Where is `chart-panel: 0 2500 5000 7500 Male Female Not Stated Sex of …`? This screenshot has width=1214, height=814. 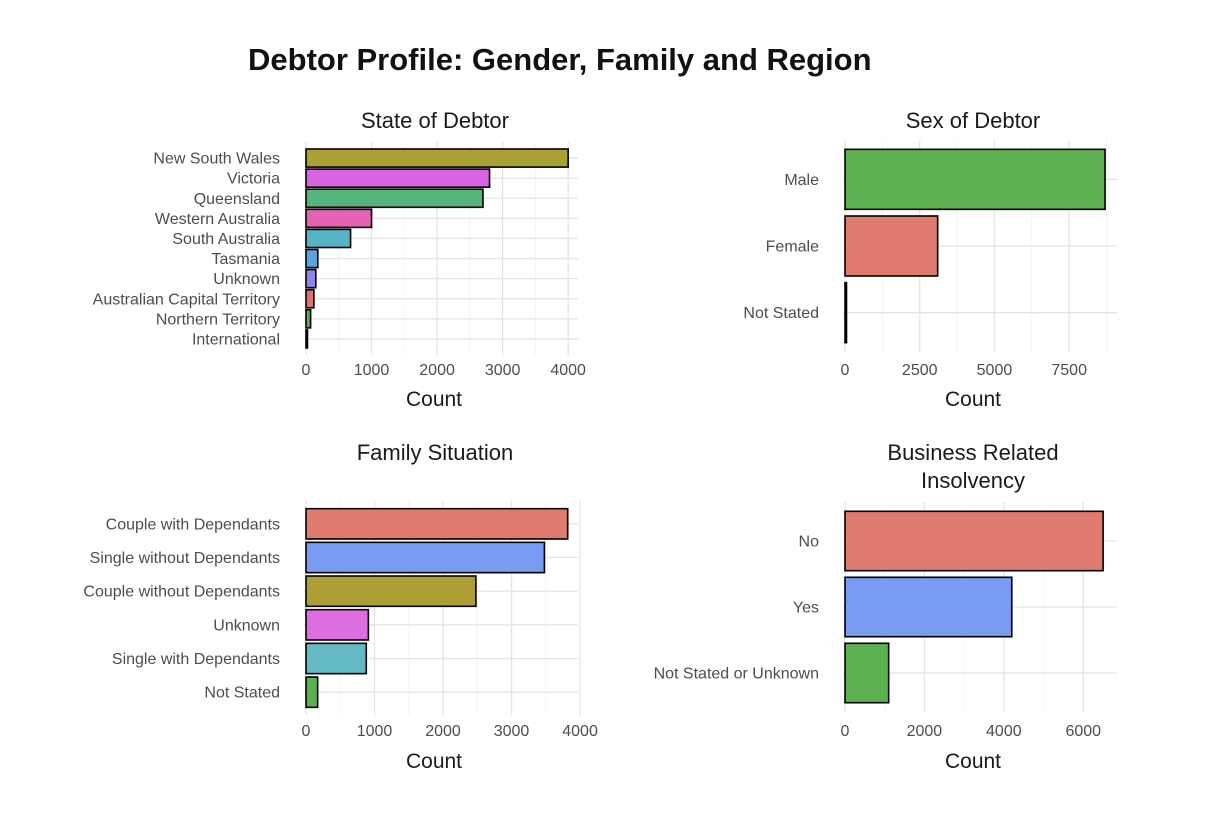 chart-panel: 0 2500 5000 7500 Male Female Not Stated Sex of … is located at coordinates (930, 259).